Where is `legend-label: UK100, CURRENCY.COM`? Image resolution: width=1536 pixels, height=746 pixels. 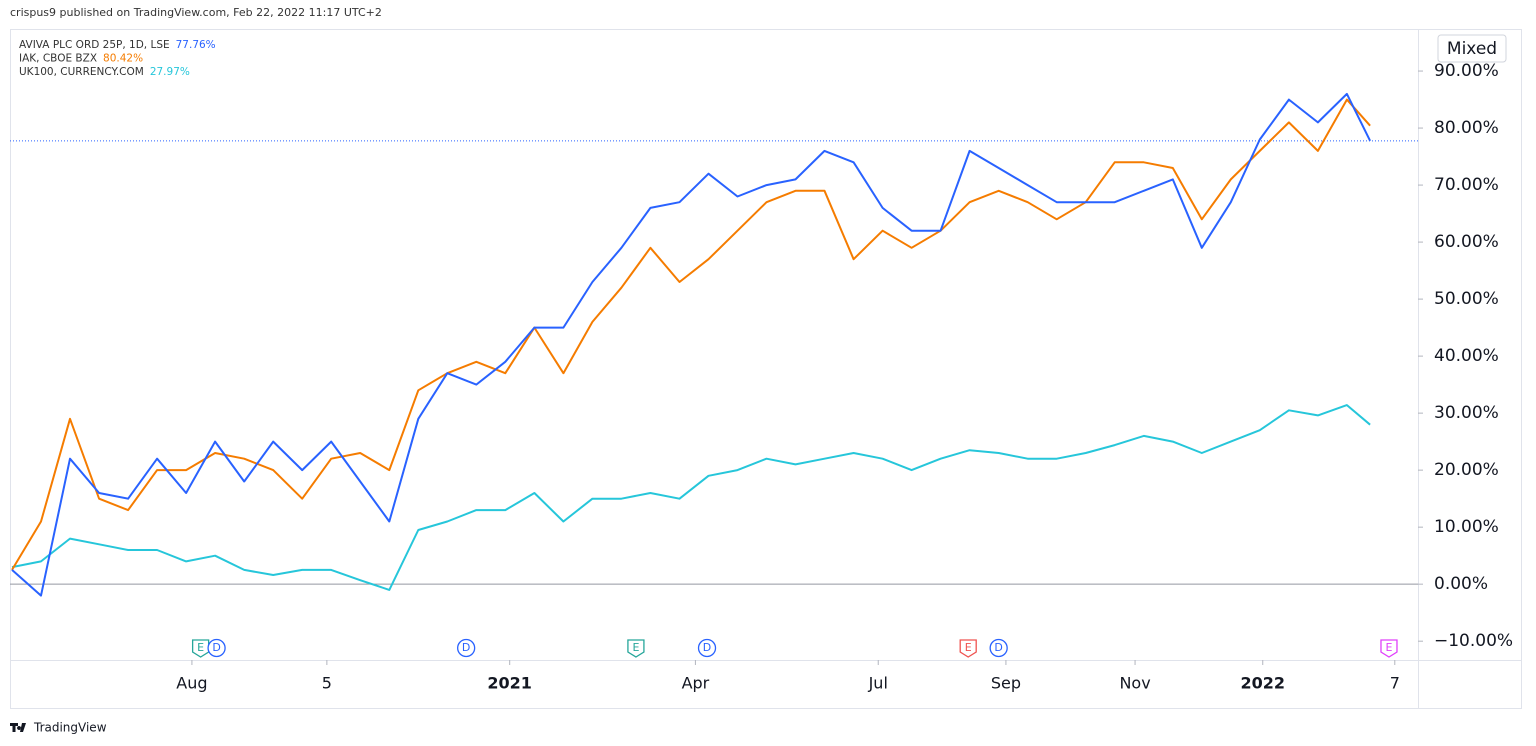
legend-label: UK100, CURRENCY.COM is located at coordinates (81, 72).